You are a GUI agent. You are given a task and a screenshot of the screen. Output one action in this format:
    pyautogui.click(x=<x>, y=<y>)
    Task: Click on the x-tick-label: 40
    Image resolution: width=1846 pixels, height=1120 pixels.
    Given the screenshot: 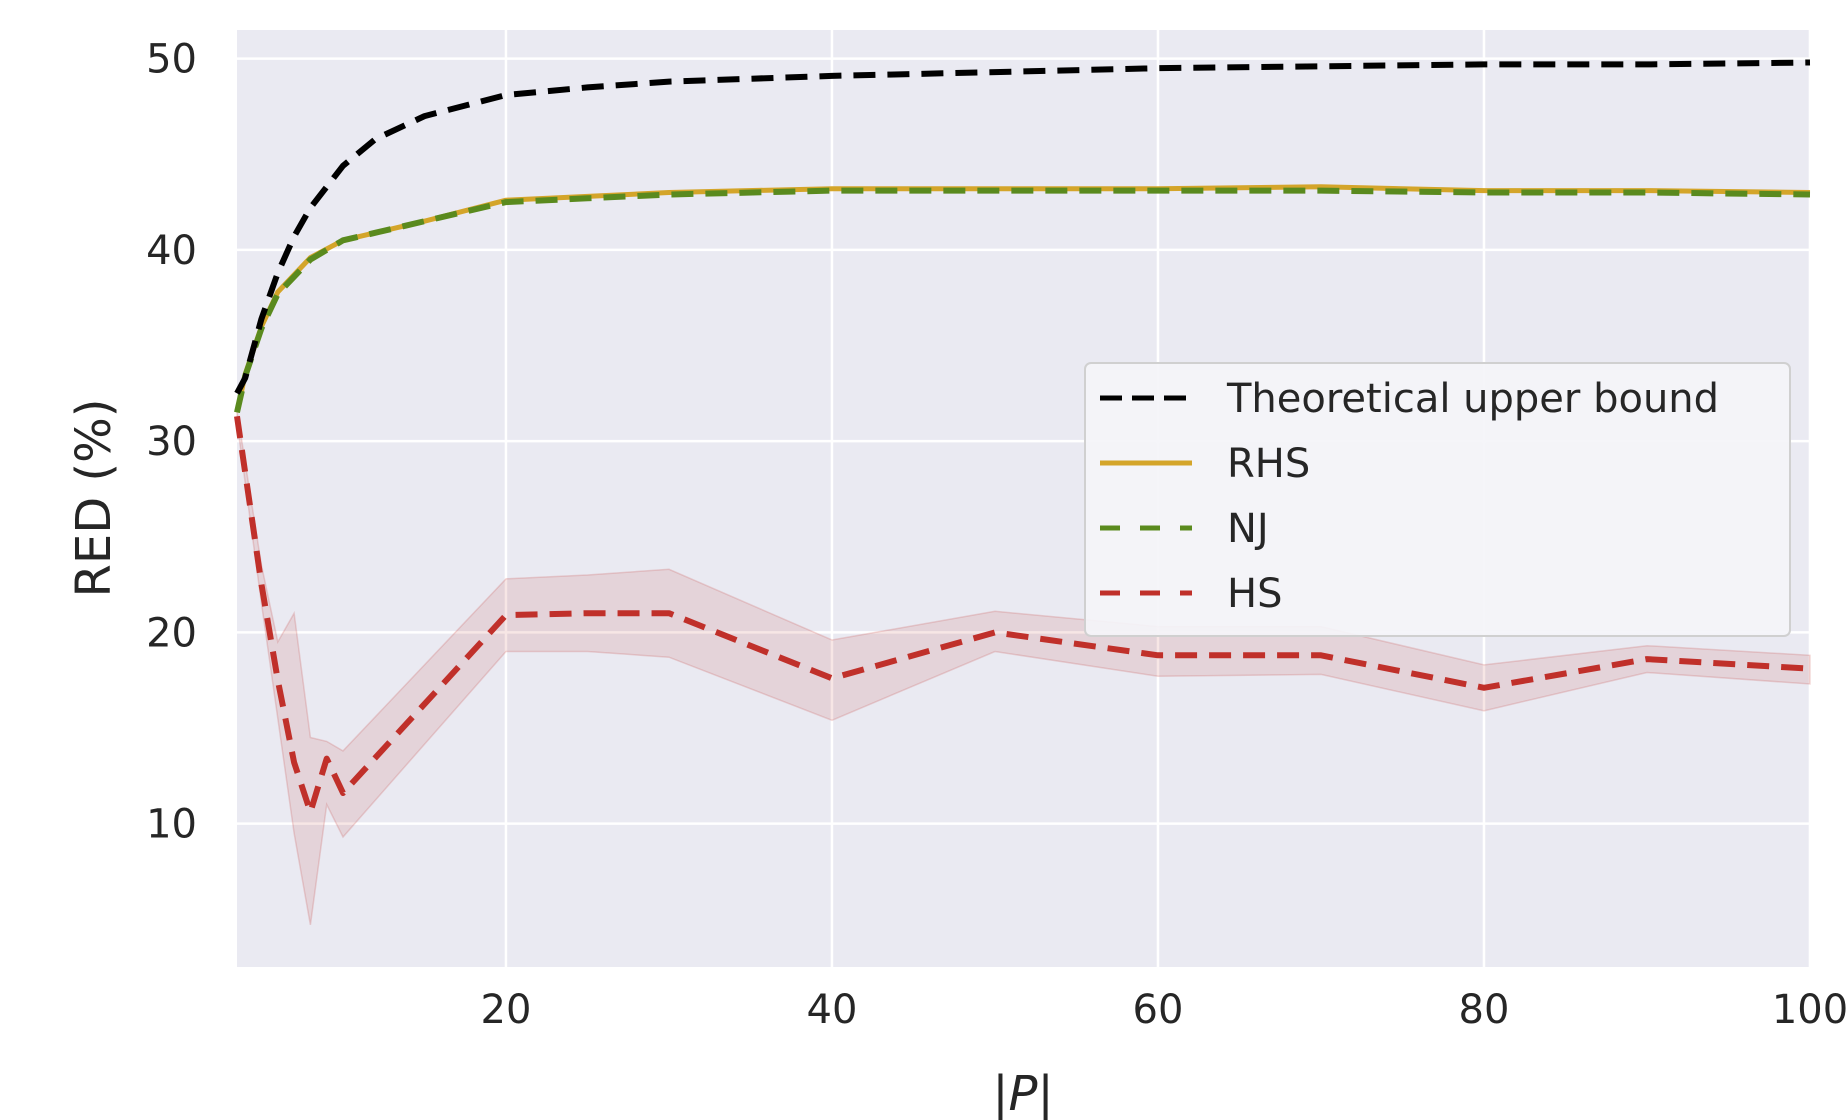 What is the action you would take?
    pyautogui.click(x=832, y=1010)
    